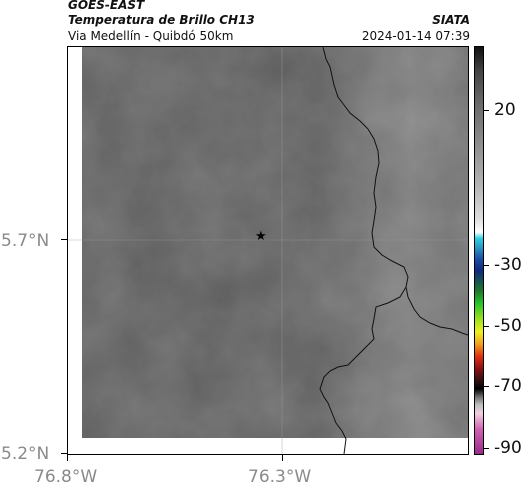  I want to click on product-title: Temperatura de Brillo CH13, so click(161, 20).